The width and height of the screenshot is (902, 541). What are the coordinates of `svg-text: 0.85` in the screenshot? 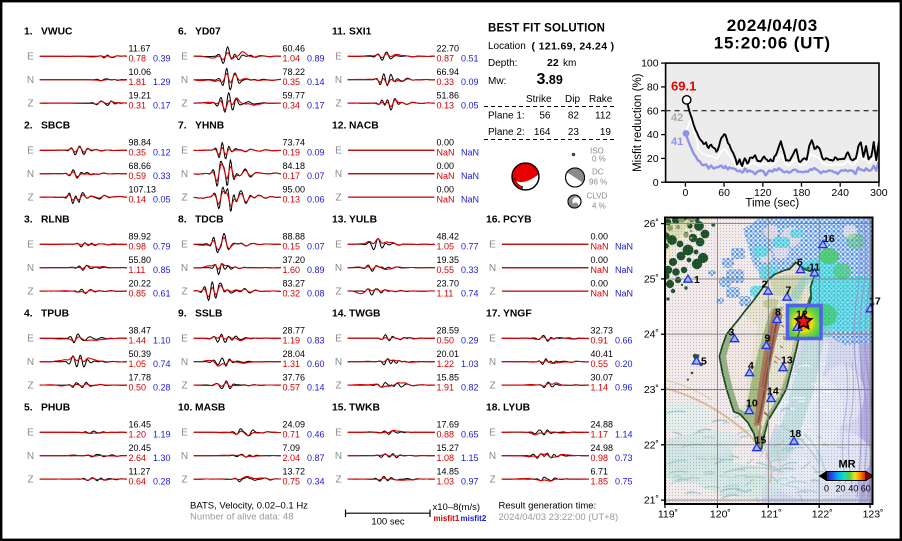 It's located at (138, 293).